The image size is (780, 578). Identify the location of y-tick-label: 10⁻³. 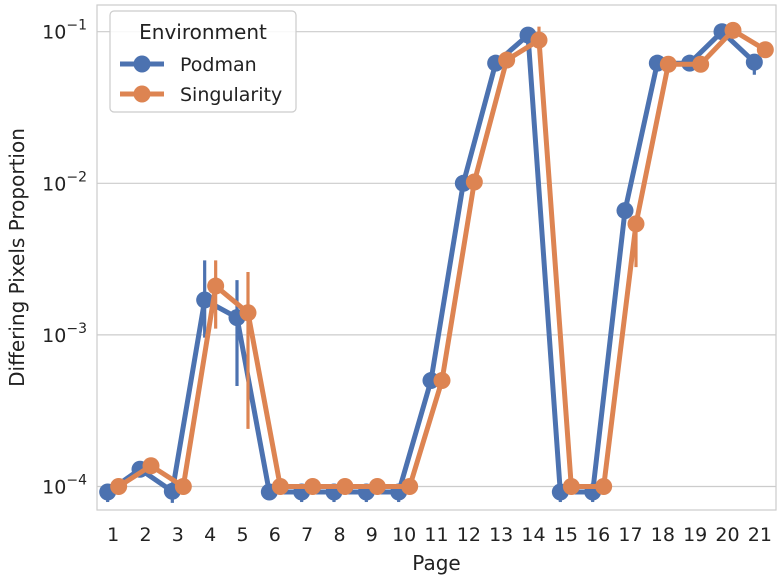
(64, 334).